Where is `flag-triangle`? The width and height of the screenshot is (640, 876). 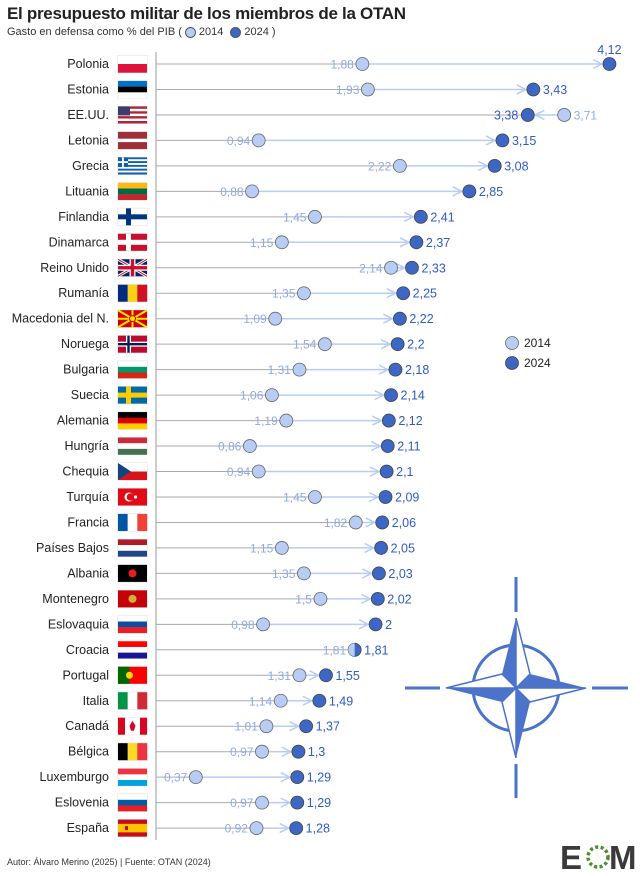
flag-triangle is located at coordinates (124, 472).